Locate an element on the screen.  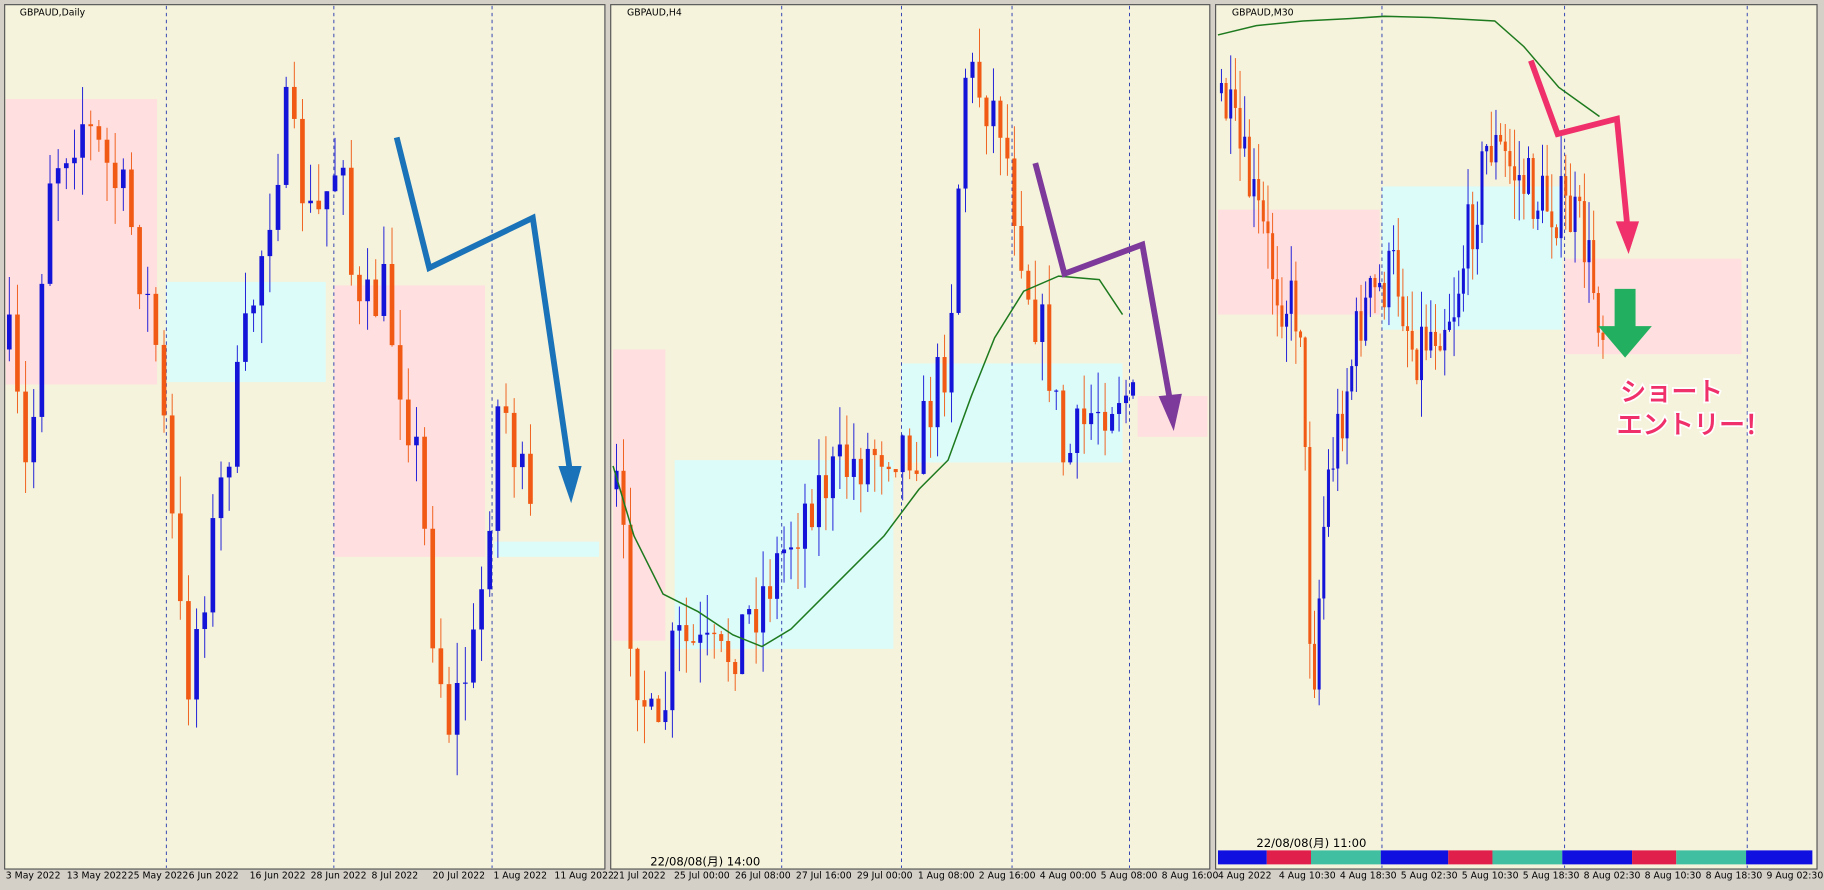
x-tick-label: 8 Aug 10:30 is located at coordinates (1673, 876).